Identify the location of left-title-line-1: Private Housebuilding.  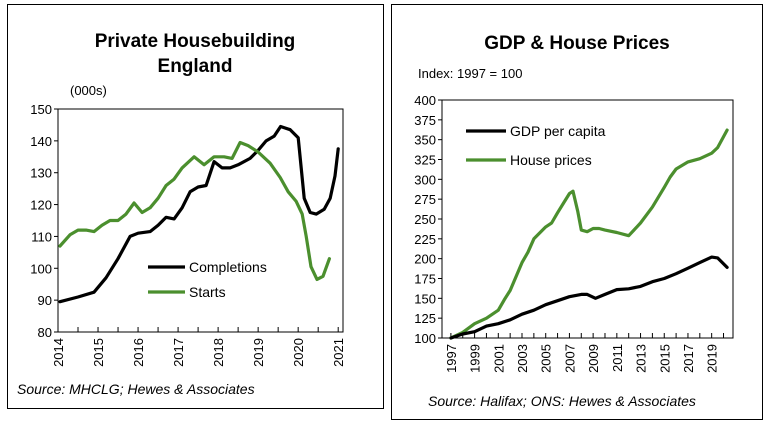
(195, 41).